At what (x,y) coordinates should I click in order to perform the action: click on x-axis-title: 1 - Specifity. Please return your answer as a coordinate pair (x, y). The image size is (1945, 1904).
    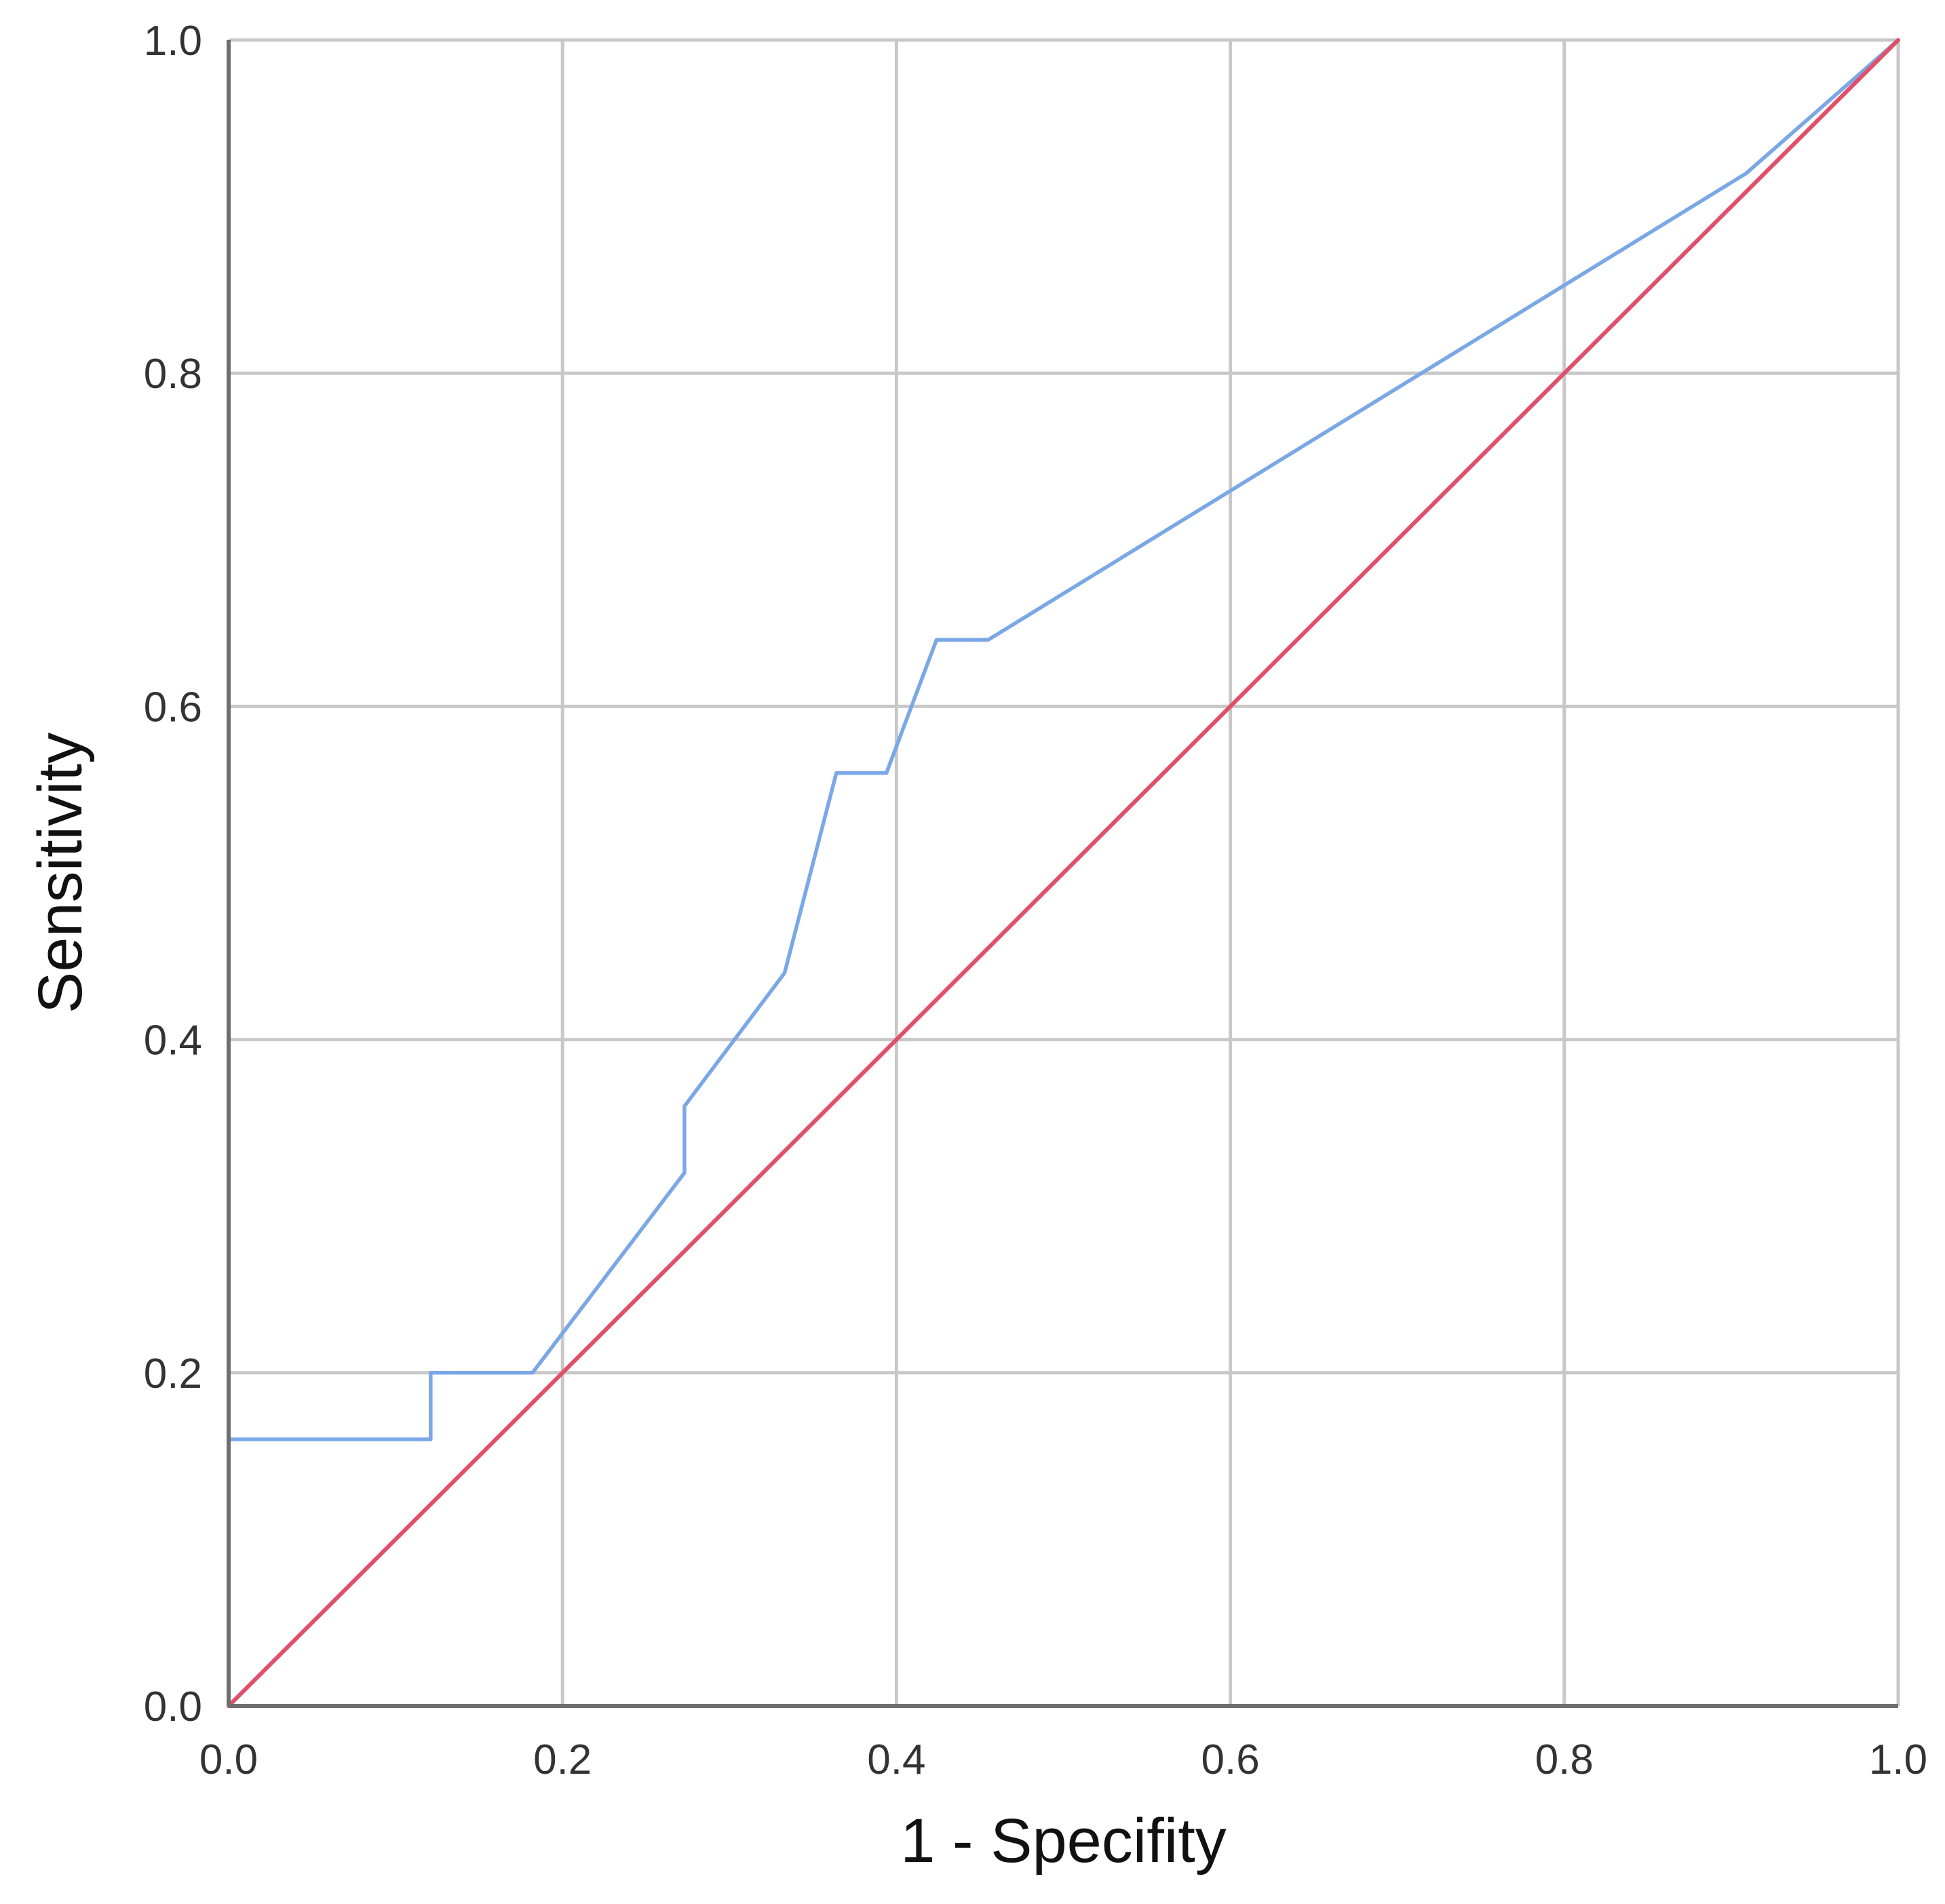
    Looking at the image, I should click on (1063, 1841).